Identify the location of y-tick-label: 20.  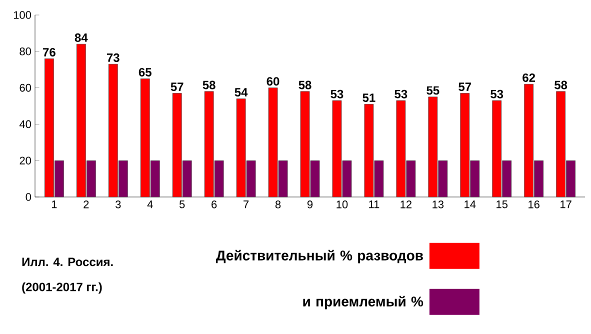
(26, 160).